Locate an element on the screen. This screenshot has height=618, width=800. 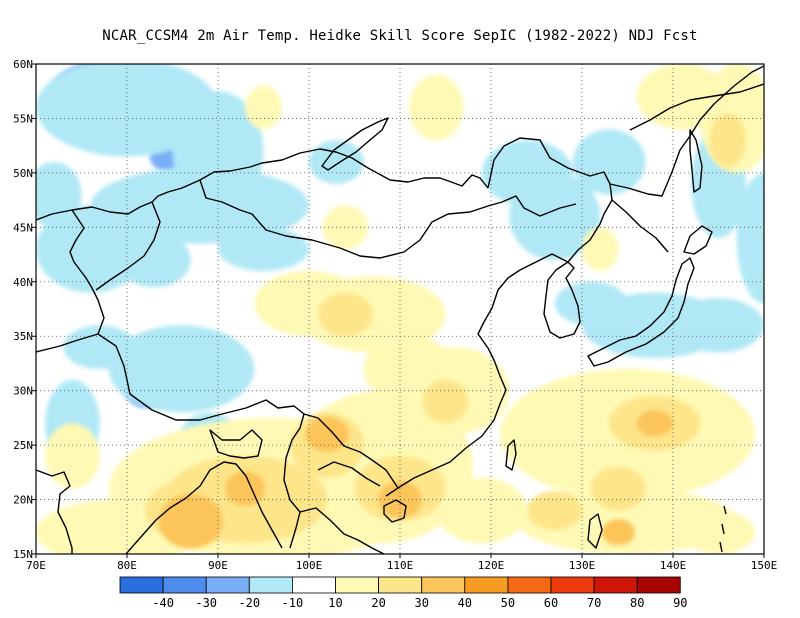
lat-tick-label: 15N is located at coordinates (23, 554).